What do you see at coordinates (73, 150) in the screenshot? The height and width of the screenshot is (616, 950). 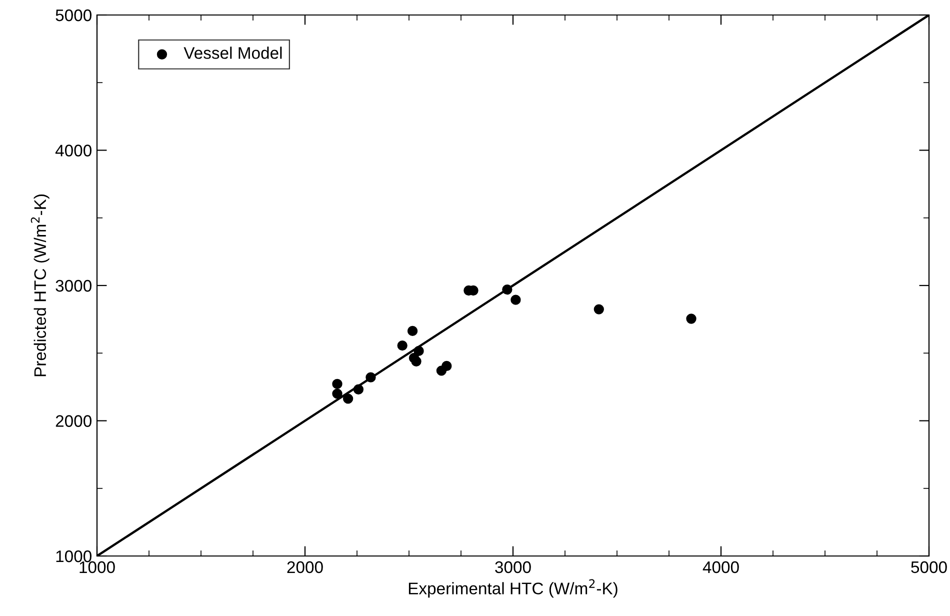 I see `y-tick-label: 4000` at bounding box center [73, 150].